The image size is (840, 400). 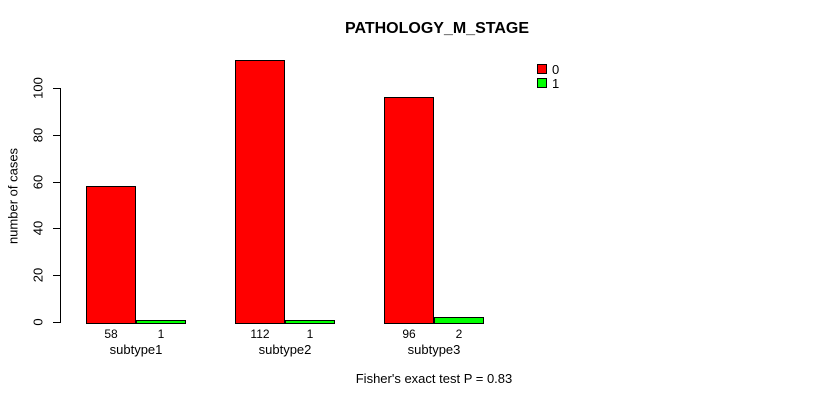 I want to click on bar-value-label: 112, so click(x=260, y=334).